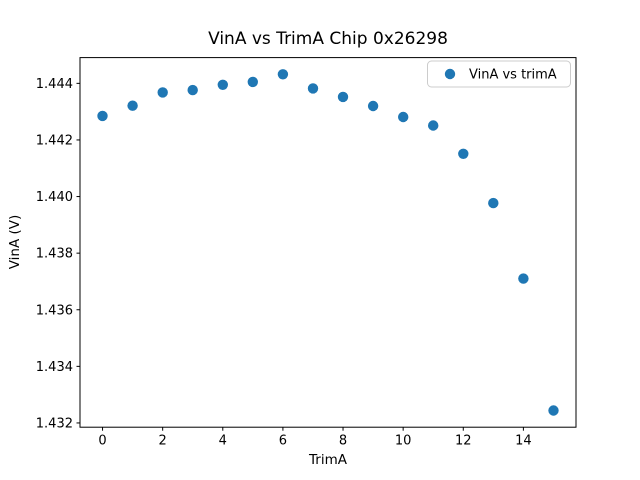 The image size is (640, 480). Describe the element at coordinates (54, 310) in the screenshot. I see `y-tick-label: 1.436` at that location.